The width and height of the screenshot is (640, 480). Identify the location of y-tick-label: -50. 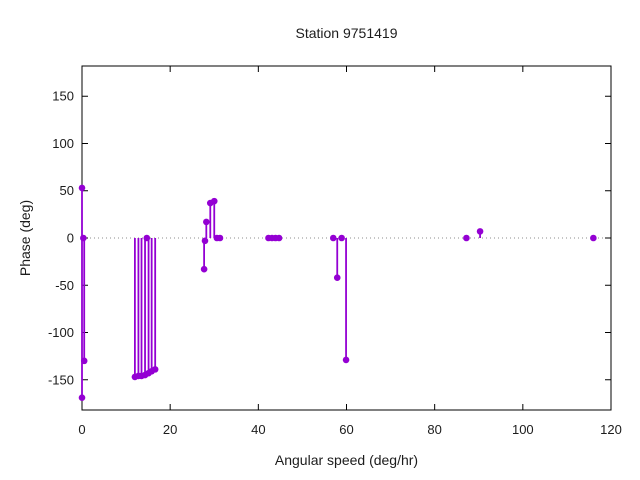
(64, 285).